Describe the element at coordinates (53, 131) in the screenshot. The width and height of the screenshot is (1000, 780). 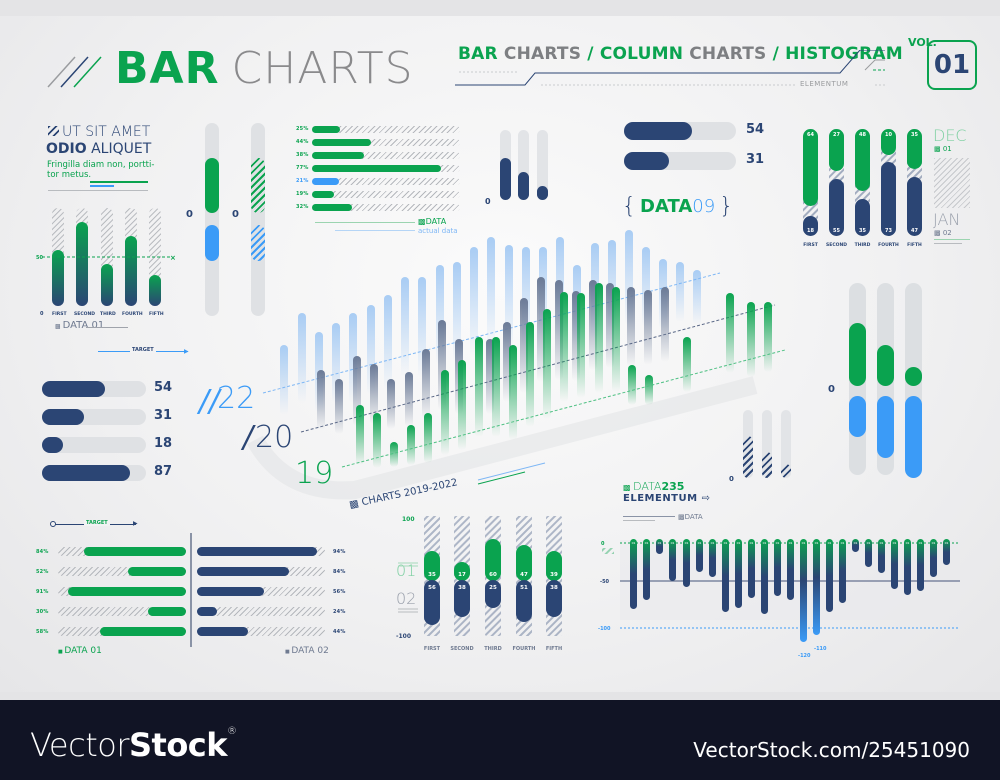
I see `hatch-icon` at that location.